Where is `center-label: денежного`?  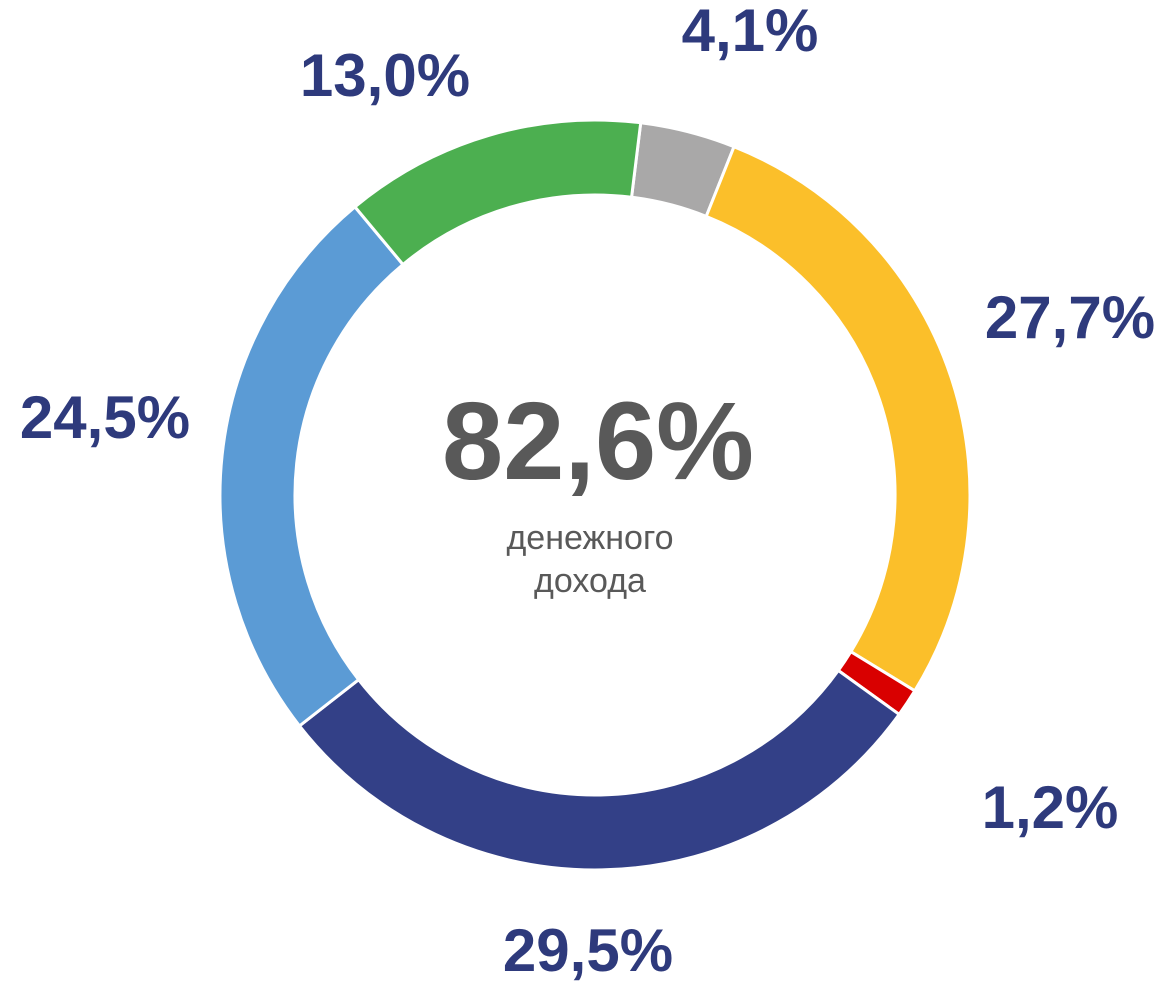 center-label: денежного is located at coordinates (589, 538).